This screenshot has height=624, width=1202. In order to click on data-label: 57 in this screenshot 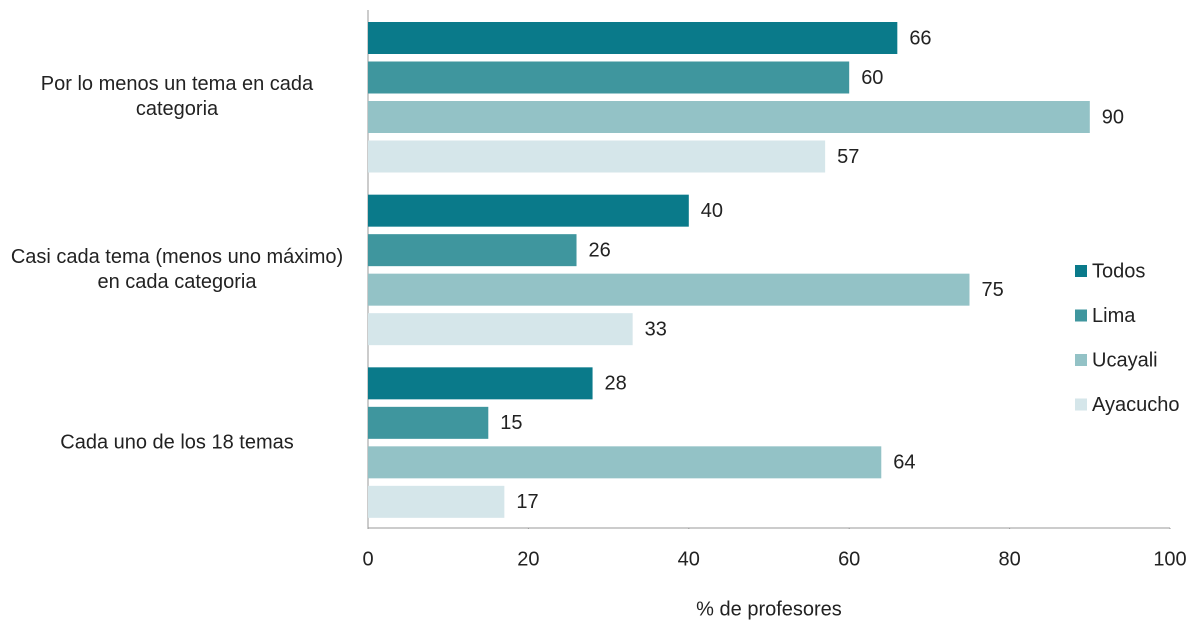, I will do `click(848, 157)`.